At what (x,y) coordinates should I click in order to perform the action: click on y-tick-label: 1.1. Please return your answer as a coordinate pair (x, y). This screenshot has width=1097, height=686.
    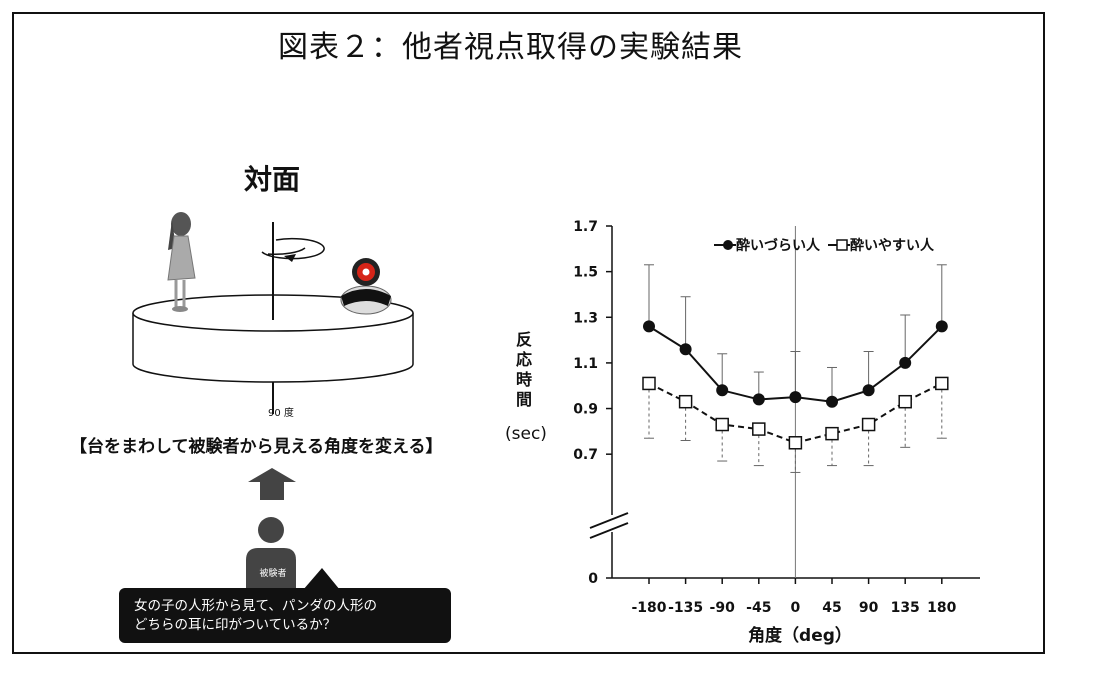
    Looking at the image, I should click on (585, 364).